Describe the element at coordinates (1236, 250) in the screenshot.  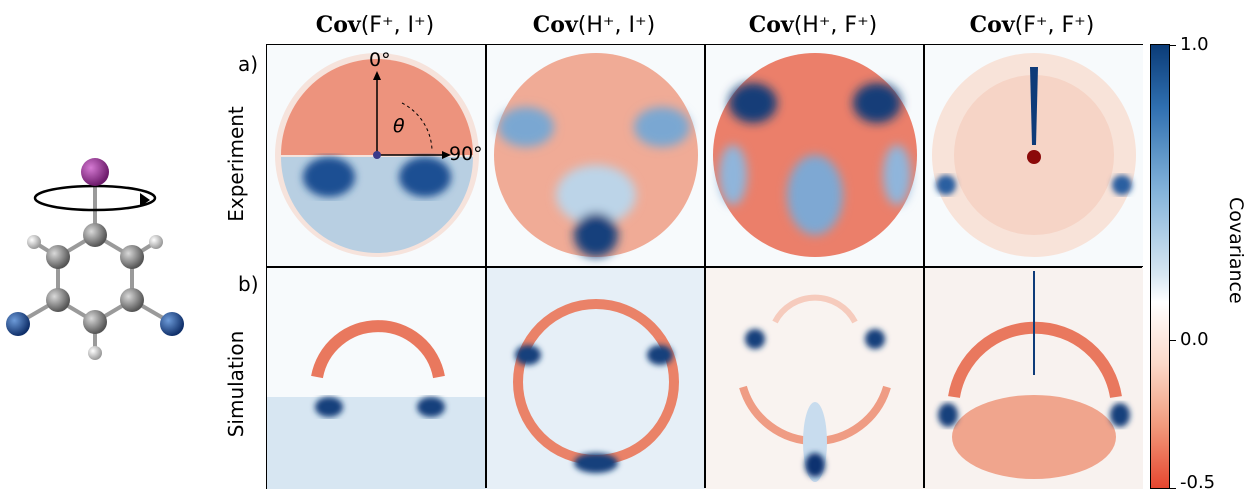
I see `colorbar-title: Covariance` at that location.